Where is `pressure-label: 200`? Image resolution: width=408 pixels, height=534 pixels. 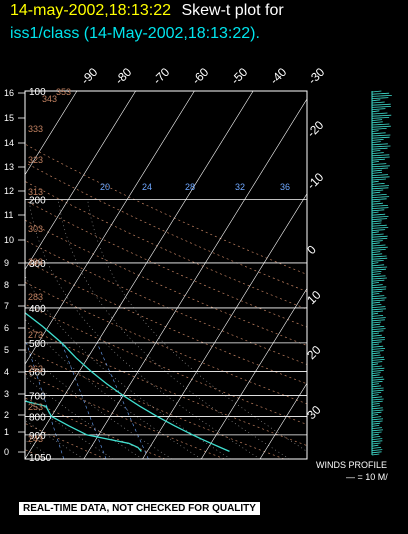 pressure-label: 200 is located at coordinates (37, 200).